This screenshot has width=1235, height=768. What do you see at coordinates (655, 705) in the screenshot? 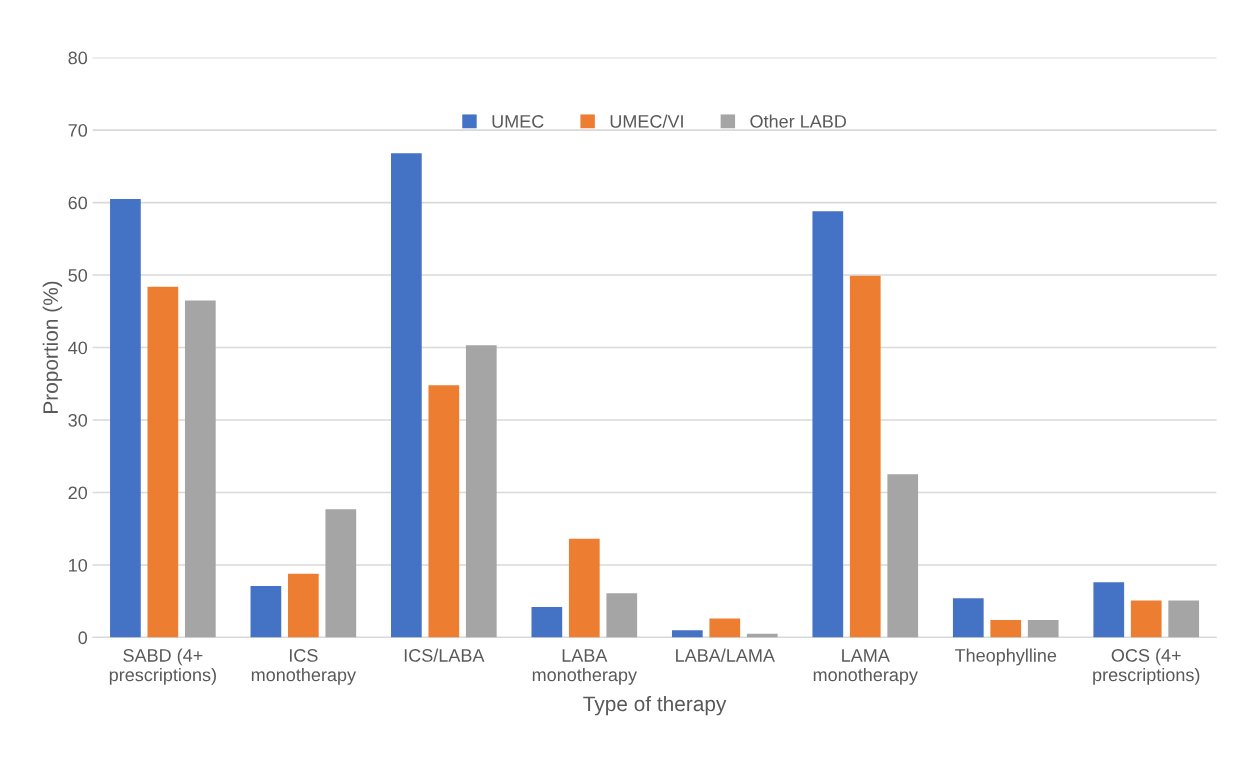
I see `x-axis-title: Type of therapy` at bounding box center [655, 705].